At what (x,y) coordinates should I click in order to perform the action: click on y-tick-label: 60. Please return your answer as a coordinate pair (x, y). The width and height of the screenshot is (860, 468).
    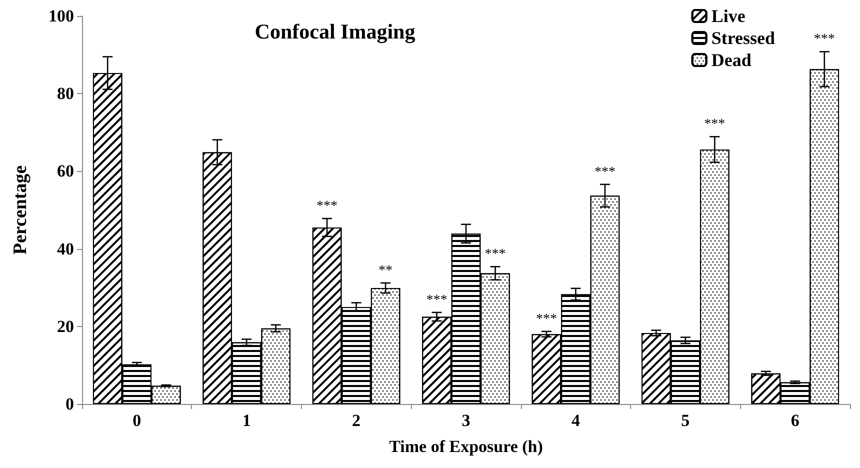
    Looking at the image, I should click on (65, 171).